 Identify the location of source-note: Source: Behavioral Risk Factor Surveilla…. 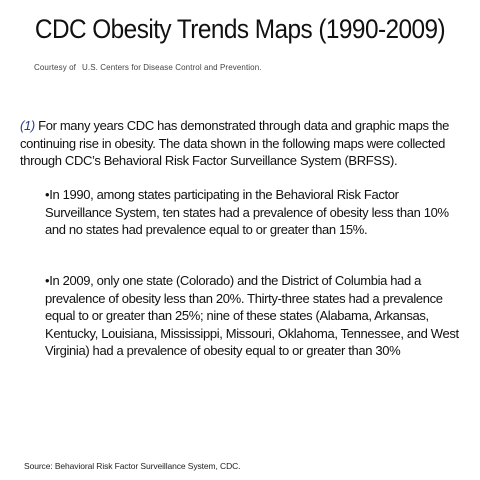
(132, 466).